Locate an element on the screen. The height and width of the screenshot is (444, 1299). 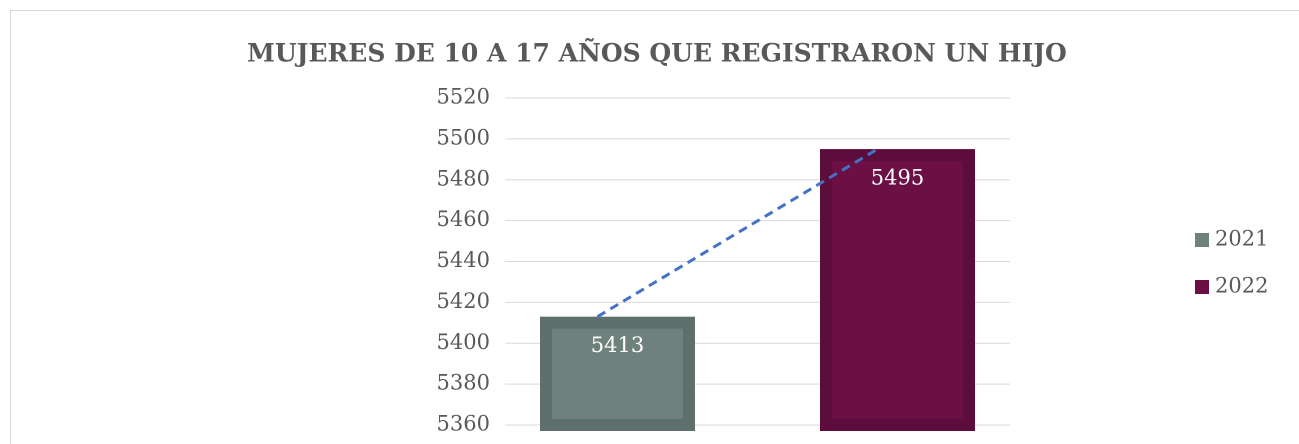
y-tick-label: 5500 is located at coordinates (463, 137).